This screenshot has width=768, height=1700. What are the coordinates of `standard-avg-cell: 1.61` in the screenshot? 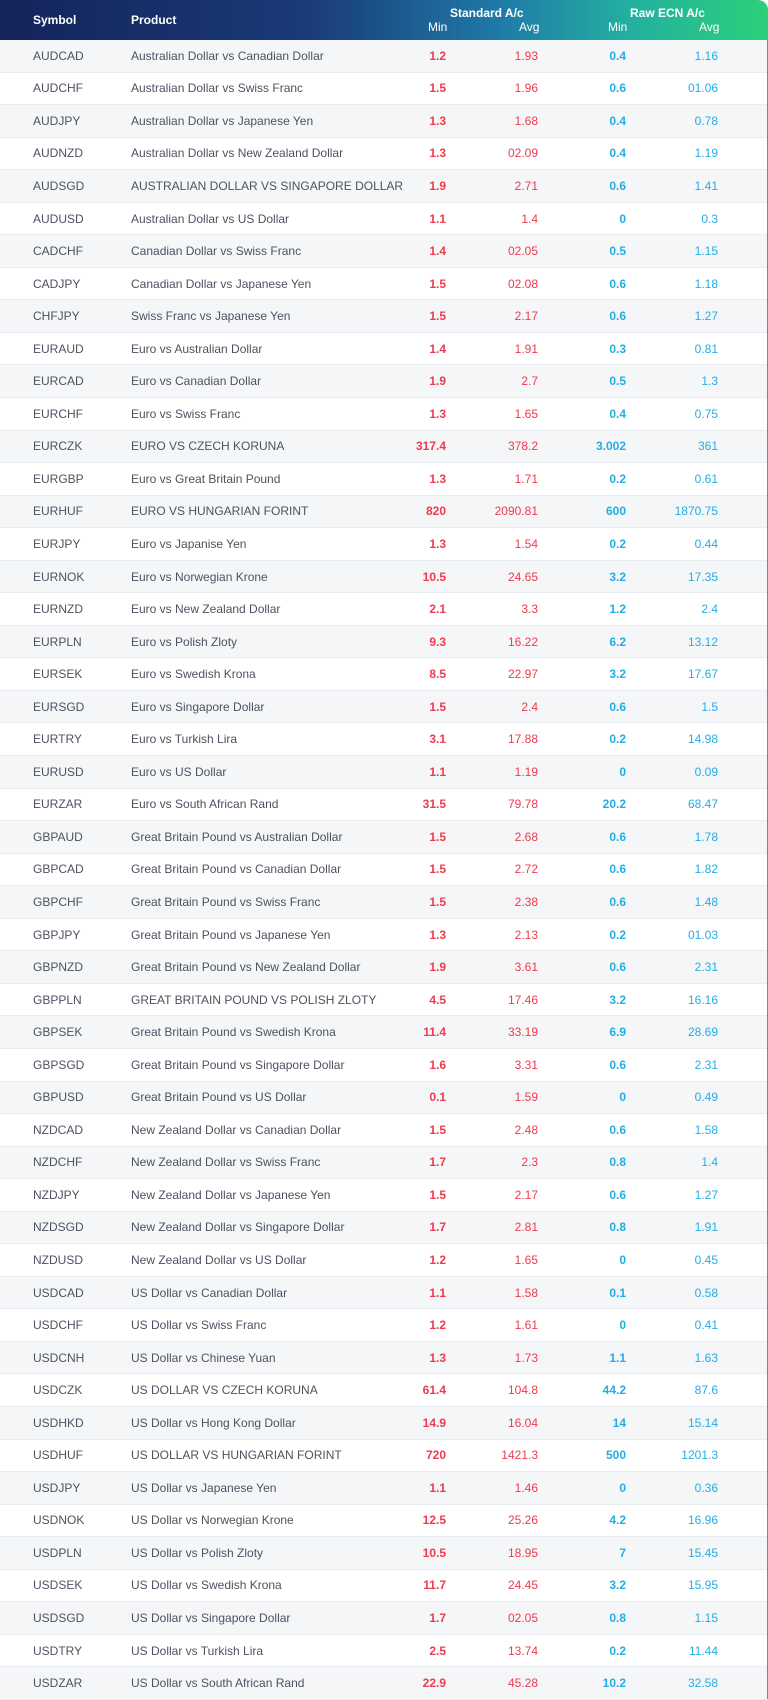 It's located at (526, 1325).